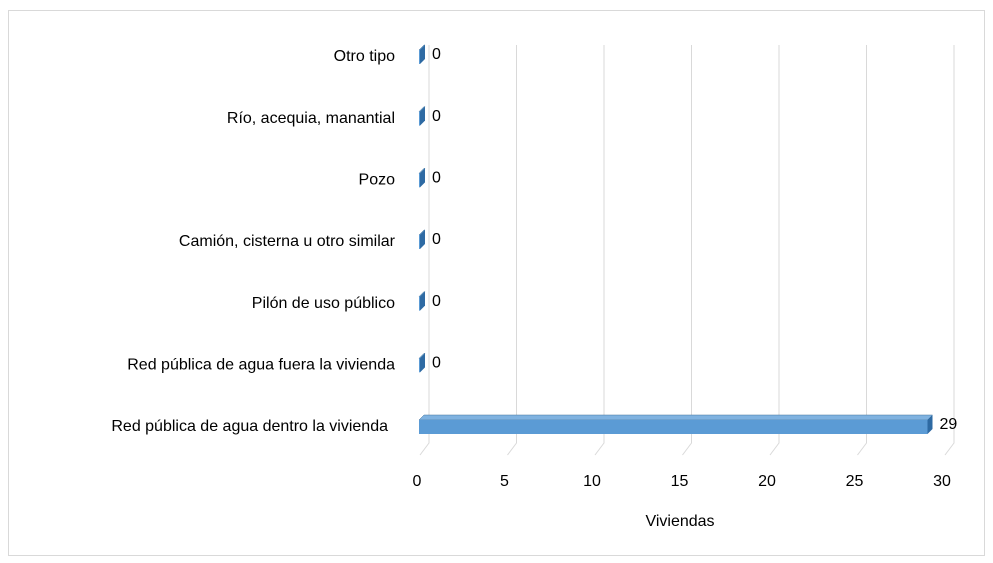 The height and width of the screenshot is (563, 993). What do you see at coordinates (364, 56) in the screenshot?
I see `y-tick-label: Otro tipo` at bounding box center [364, 56].